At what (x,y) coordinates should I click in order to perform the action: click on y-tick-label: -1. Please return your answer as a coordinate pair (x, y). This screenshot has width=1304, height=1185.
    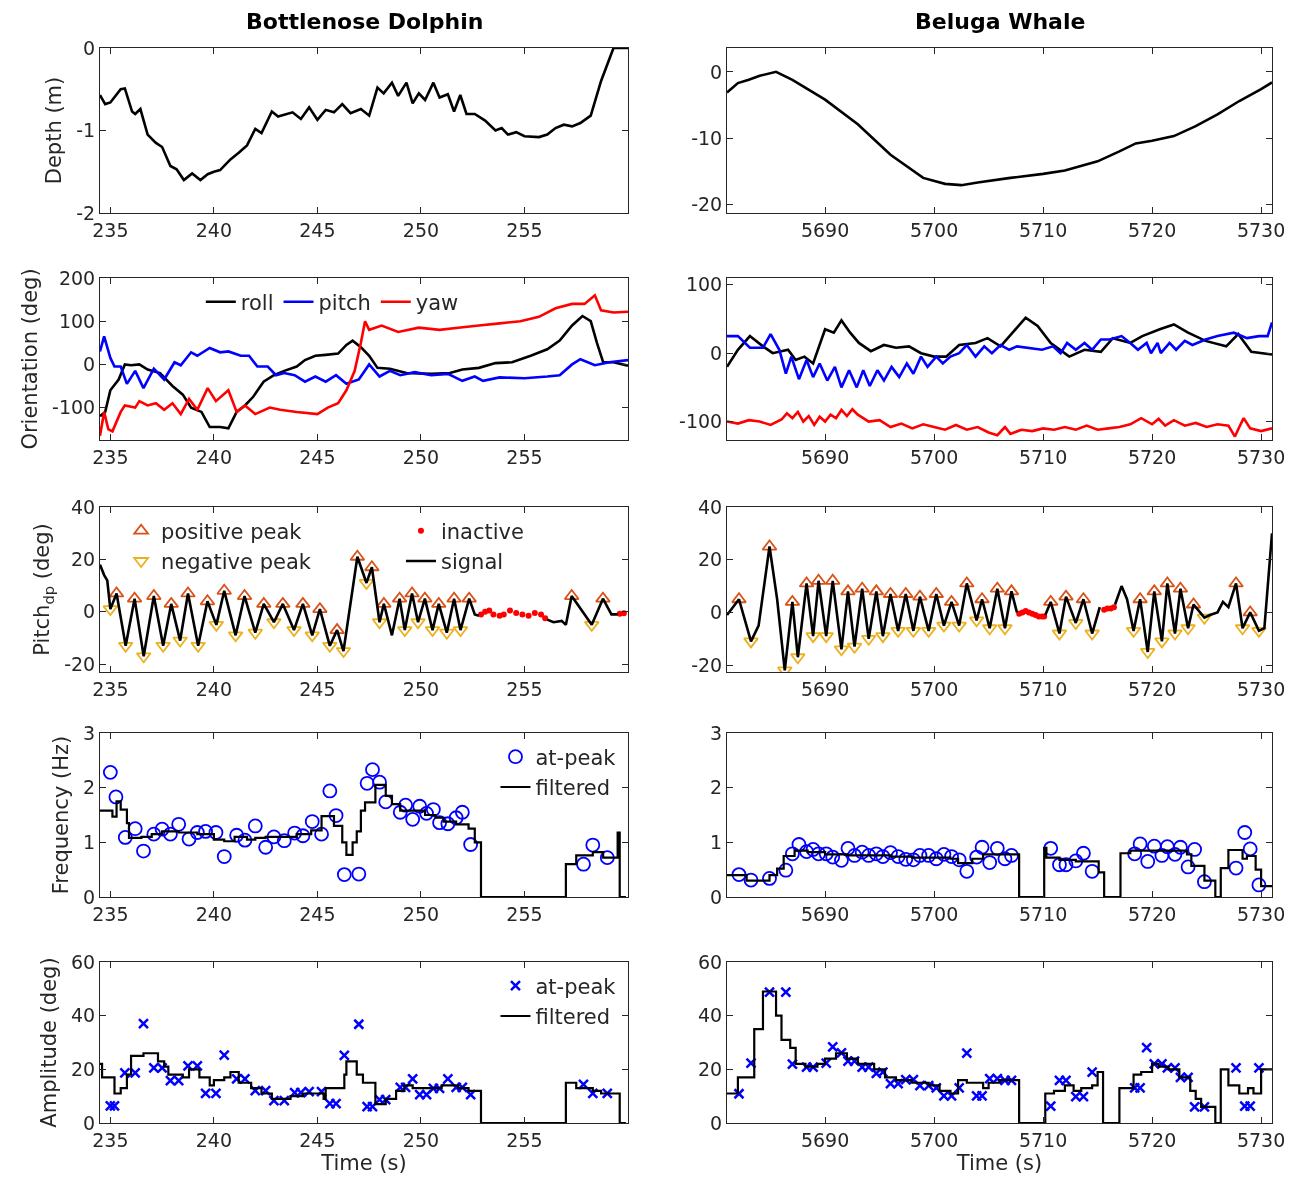
    Looking at the image, I should click on (86, 130).